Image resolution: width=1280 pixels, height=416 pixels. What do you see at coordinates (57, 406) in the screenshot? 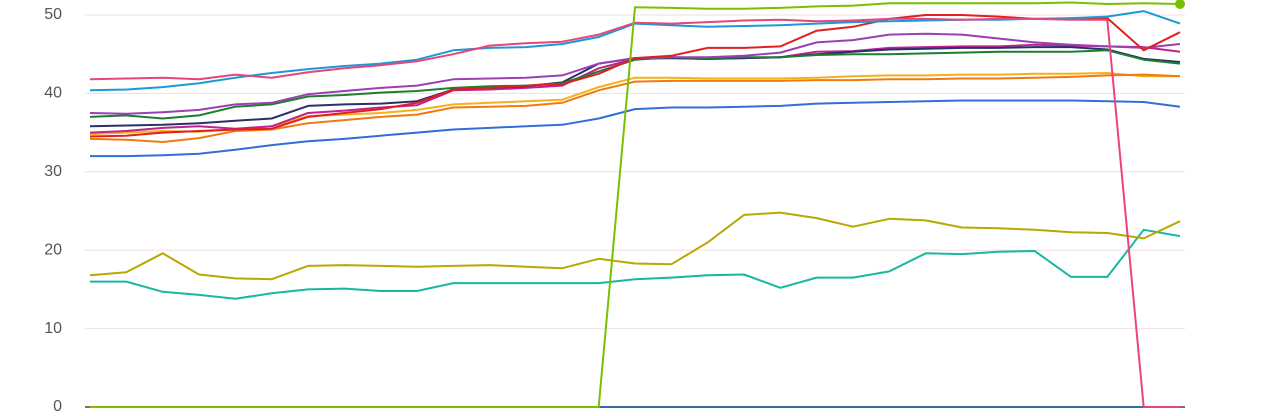
I see `y-tick-label: 0` at bounding box center [57, 406].